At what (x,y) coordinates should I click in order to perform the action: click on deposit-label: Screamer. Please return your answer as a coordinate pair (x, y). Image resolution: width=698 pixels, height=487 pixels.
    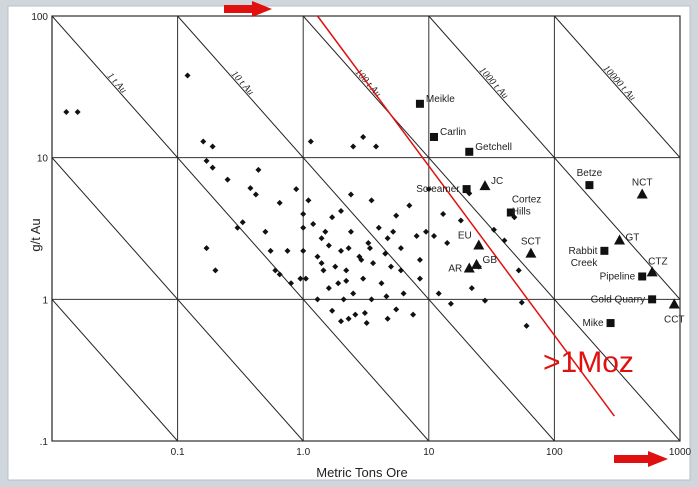
    Looking at the image, I should click on (438, 189).